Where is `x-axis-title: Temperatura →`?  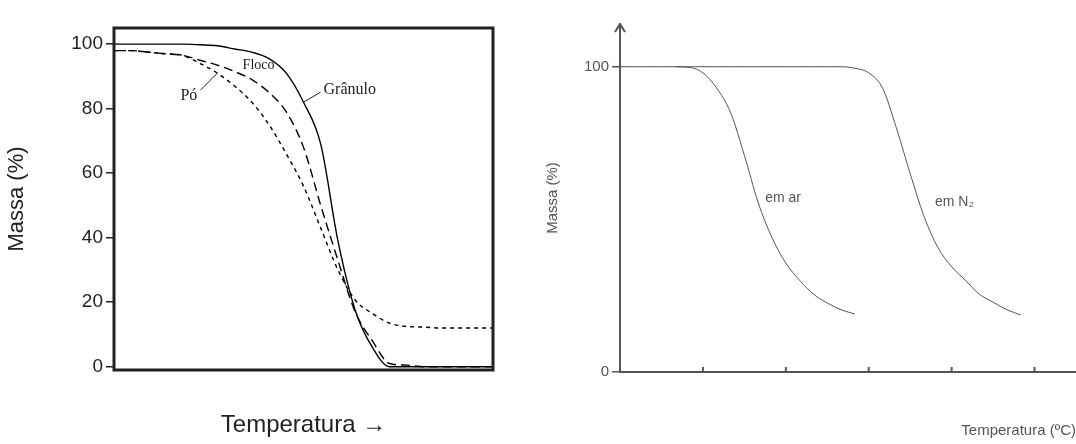
x-axis-title: Temperatura → is located at coordinates (303, 424).